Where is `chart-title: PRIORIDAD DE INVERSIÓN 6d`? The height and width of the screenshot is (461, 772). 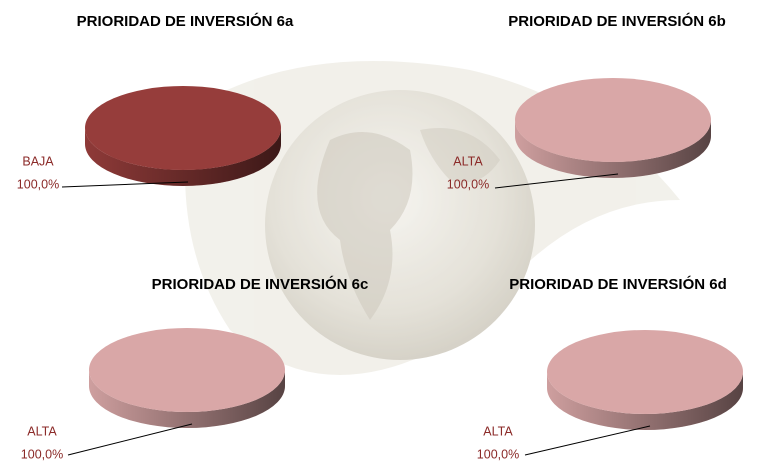 chart-title: PRIORIDAD DE INVERSIÓN 6d is located at coordinates (618, 284).